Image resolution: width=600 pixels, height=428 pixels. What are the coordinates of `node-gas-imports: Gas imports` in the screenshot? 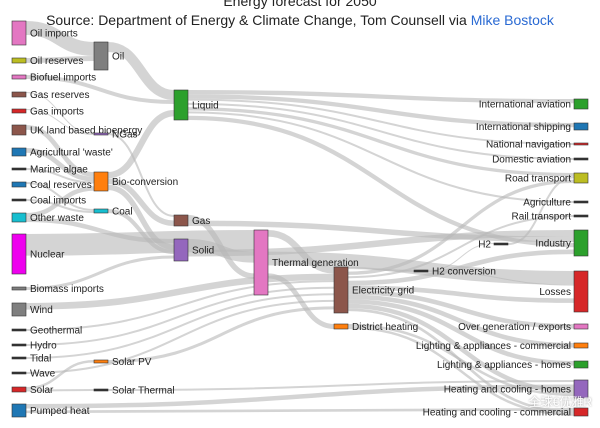 It's located at (47, 112).